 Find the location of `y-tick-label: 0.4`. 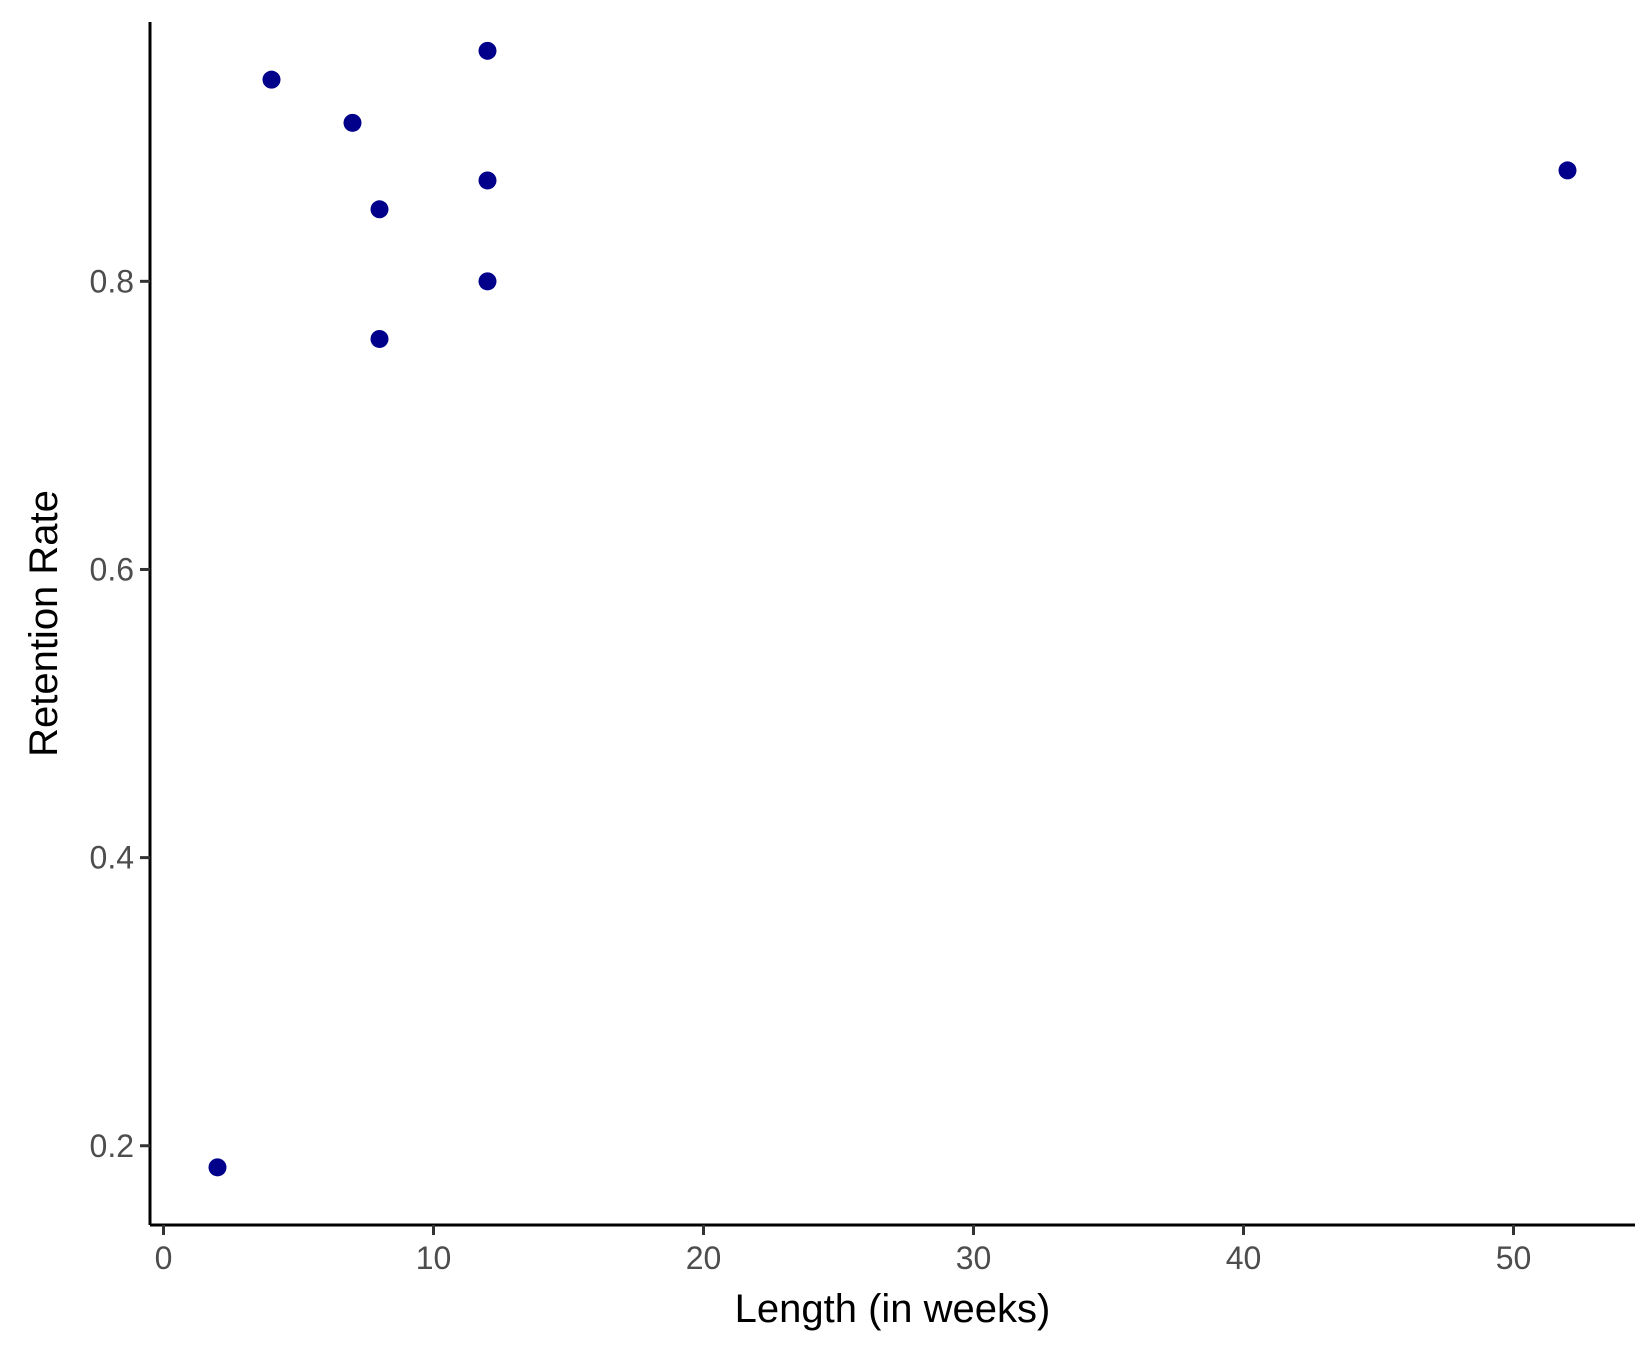

y-tick-label: 0.4 is located at coordinates (112, 858).